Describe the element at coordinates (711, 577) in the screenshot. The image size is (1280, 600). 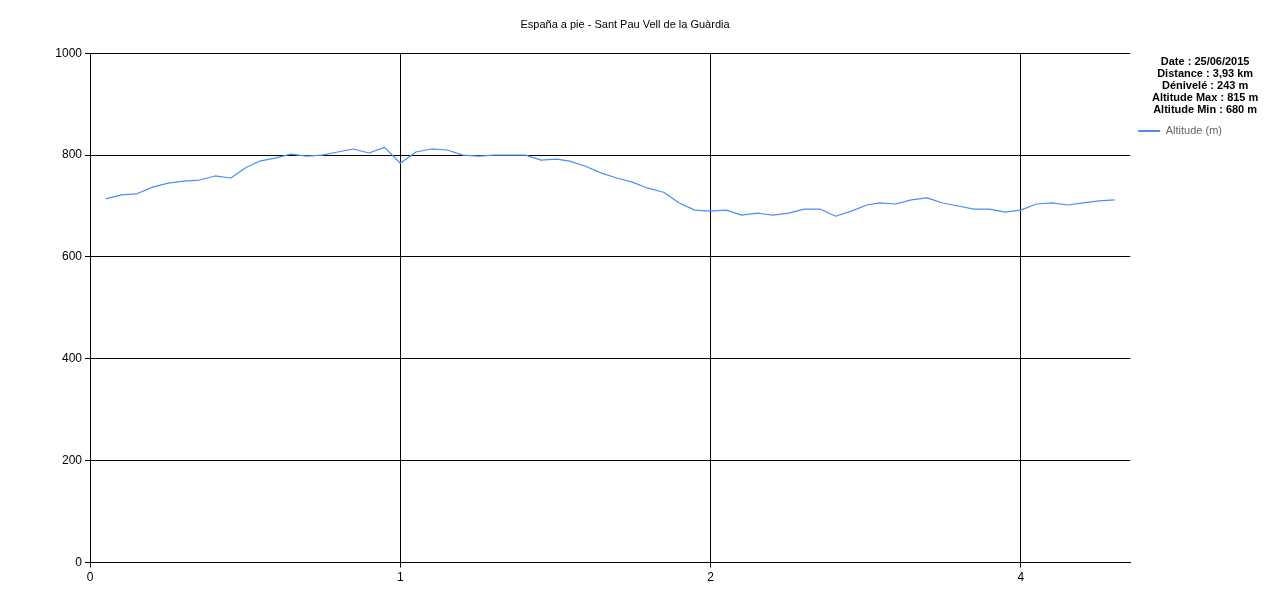
I see `x-tick-label: 2` at that location.